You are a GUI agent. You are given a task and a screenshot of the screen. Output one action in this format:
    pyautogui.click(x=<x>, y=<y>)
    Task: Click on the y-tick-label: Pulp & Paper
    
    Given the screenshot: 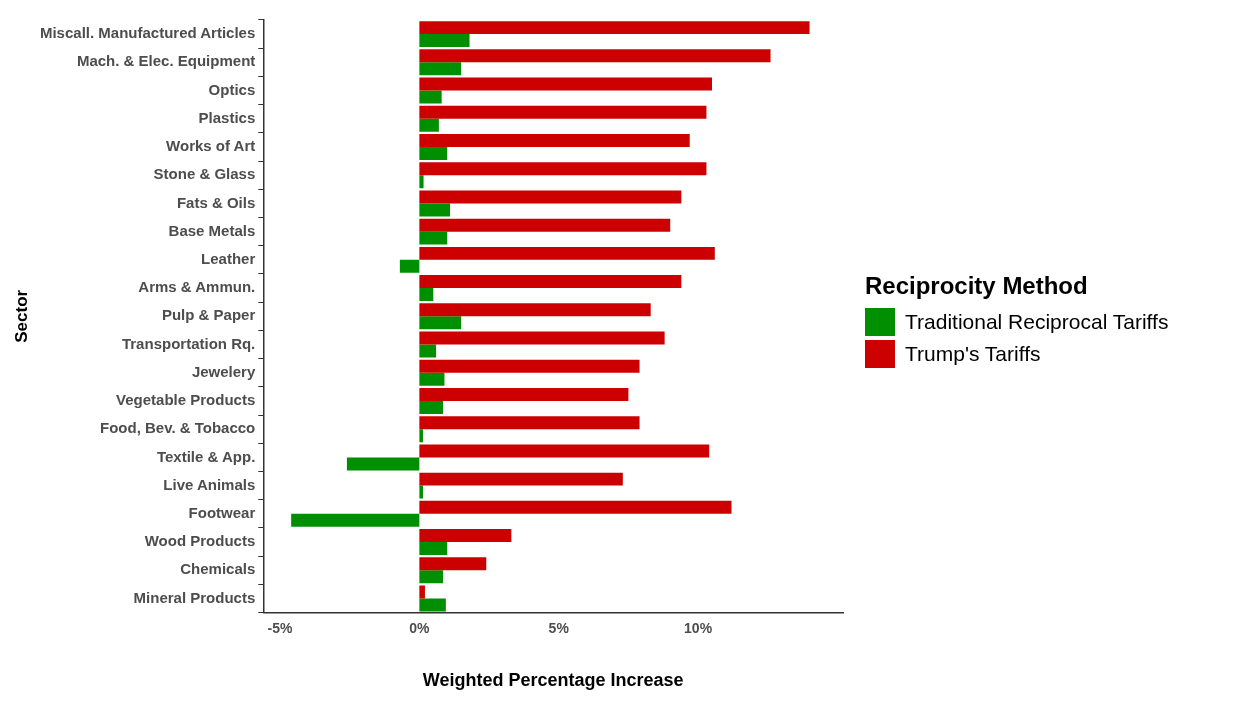 What is the action you would take?
    pyautogui.click(x=208, y=315)
    